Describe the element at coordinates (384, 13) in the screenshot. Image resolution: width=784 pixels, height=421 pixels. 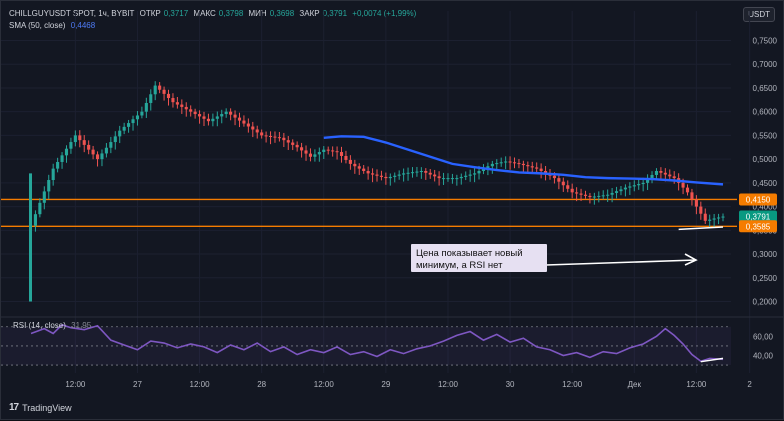
I see `change-value: +0,0074 (+1,99%)` at that location.